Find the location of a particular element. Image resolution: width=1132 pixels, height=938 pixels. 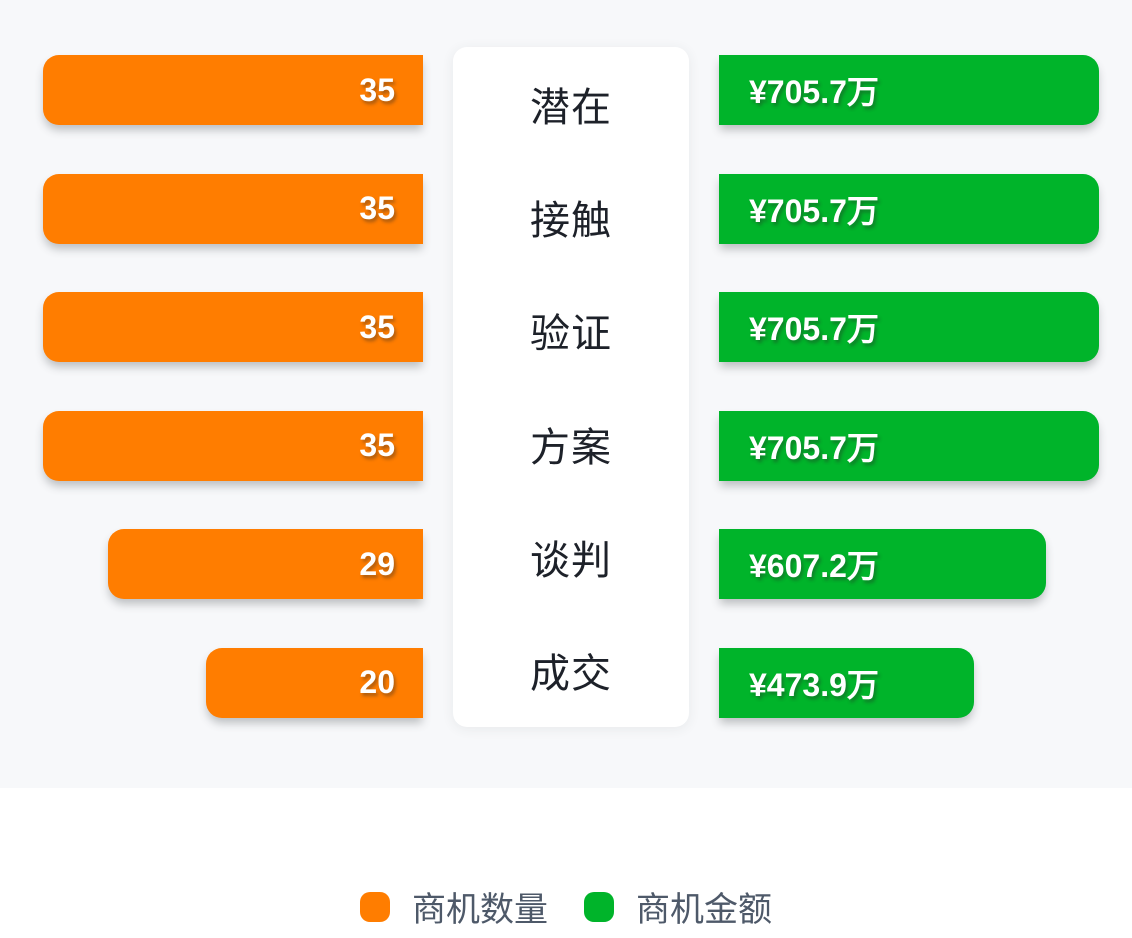

count-value: 20 is located at coordinates (377, 682).